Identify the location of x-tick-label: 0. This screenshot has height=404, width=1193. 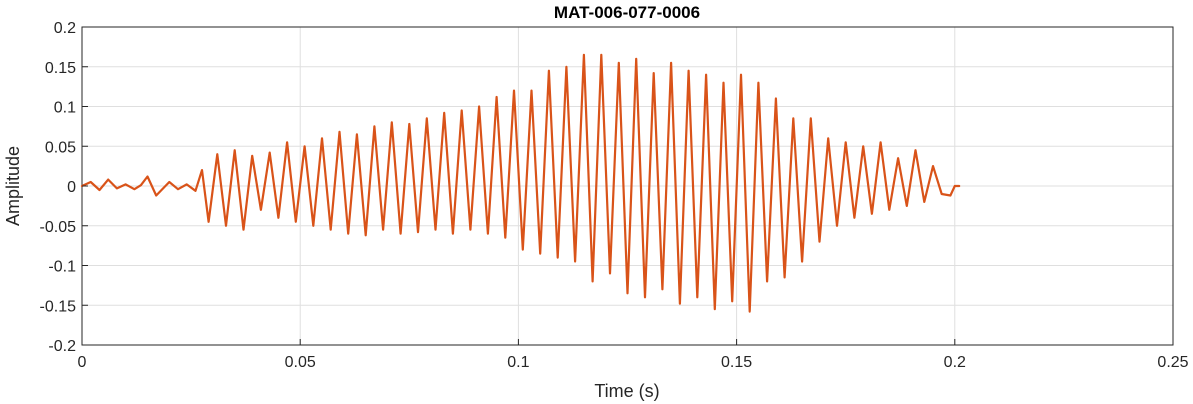
(82, 362).